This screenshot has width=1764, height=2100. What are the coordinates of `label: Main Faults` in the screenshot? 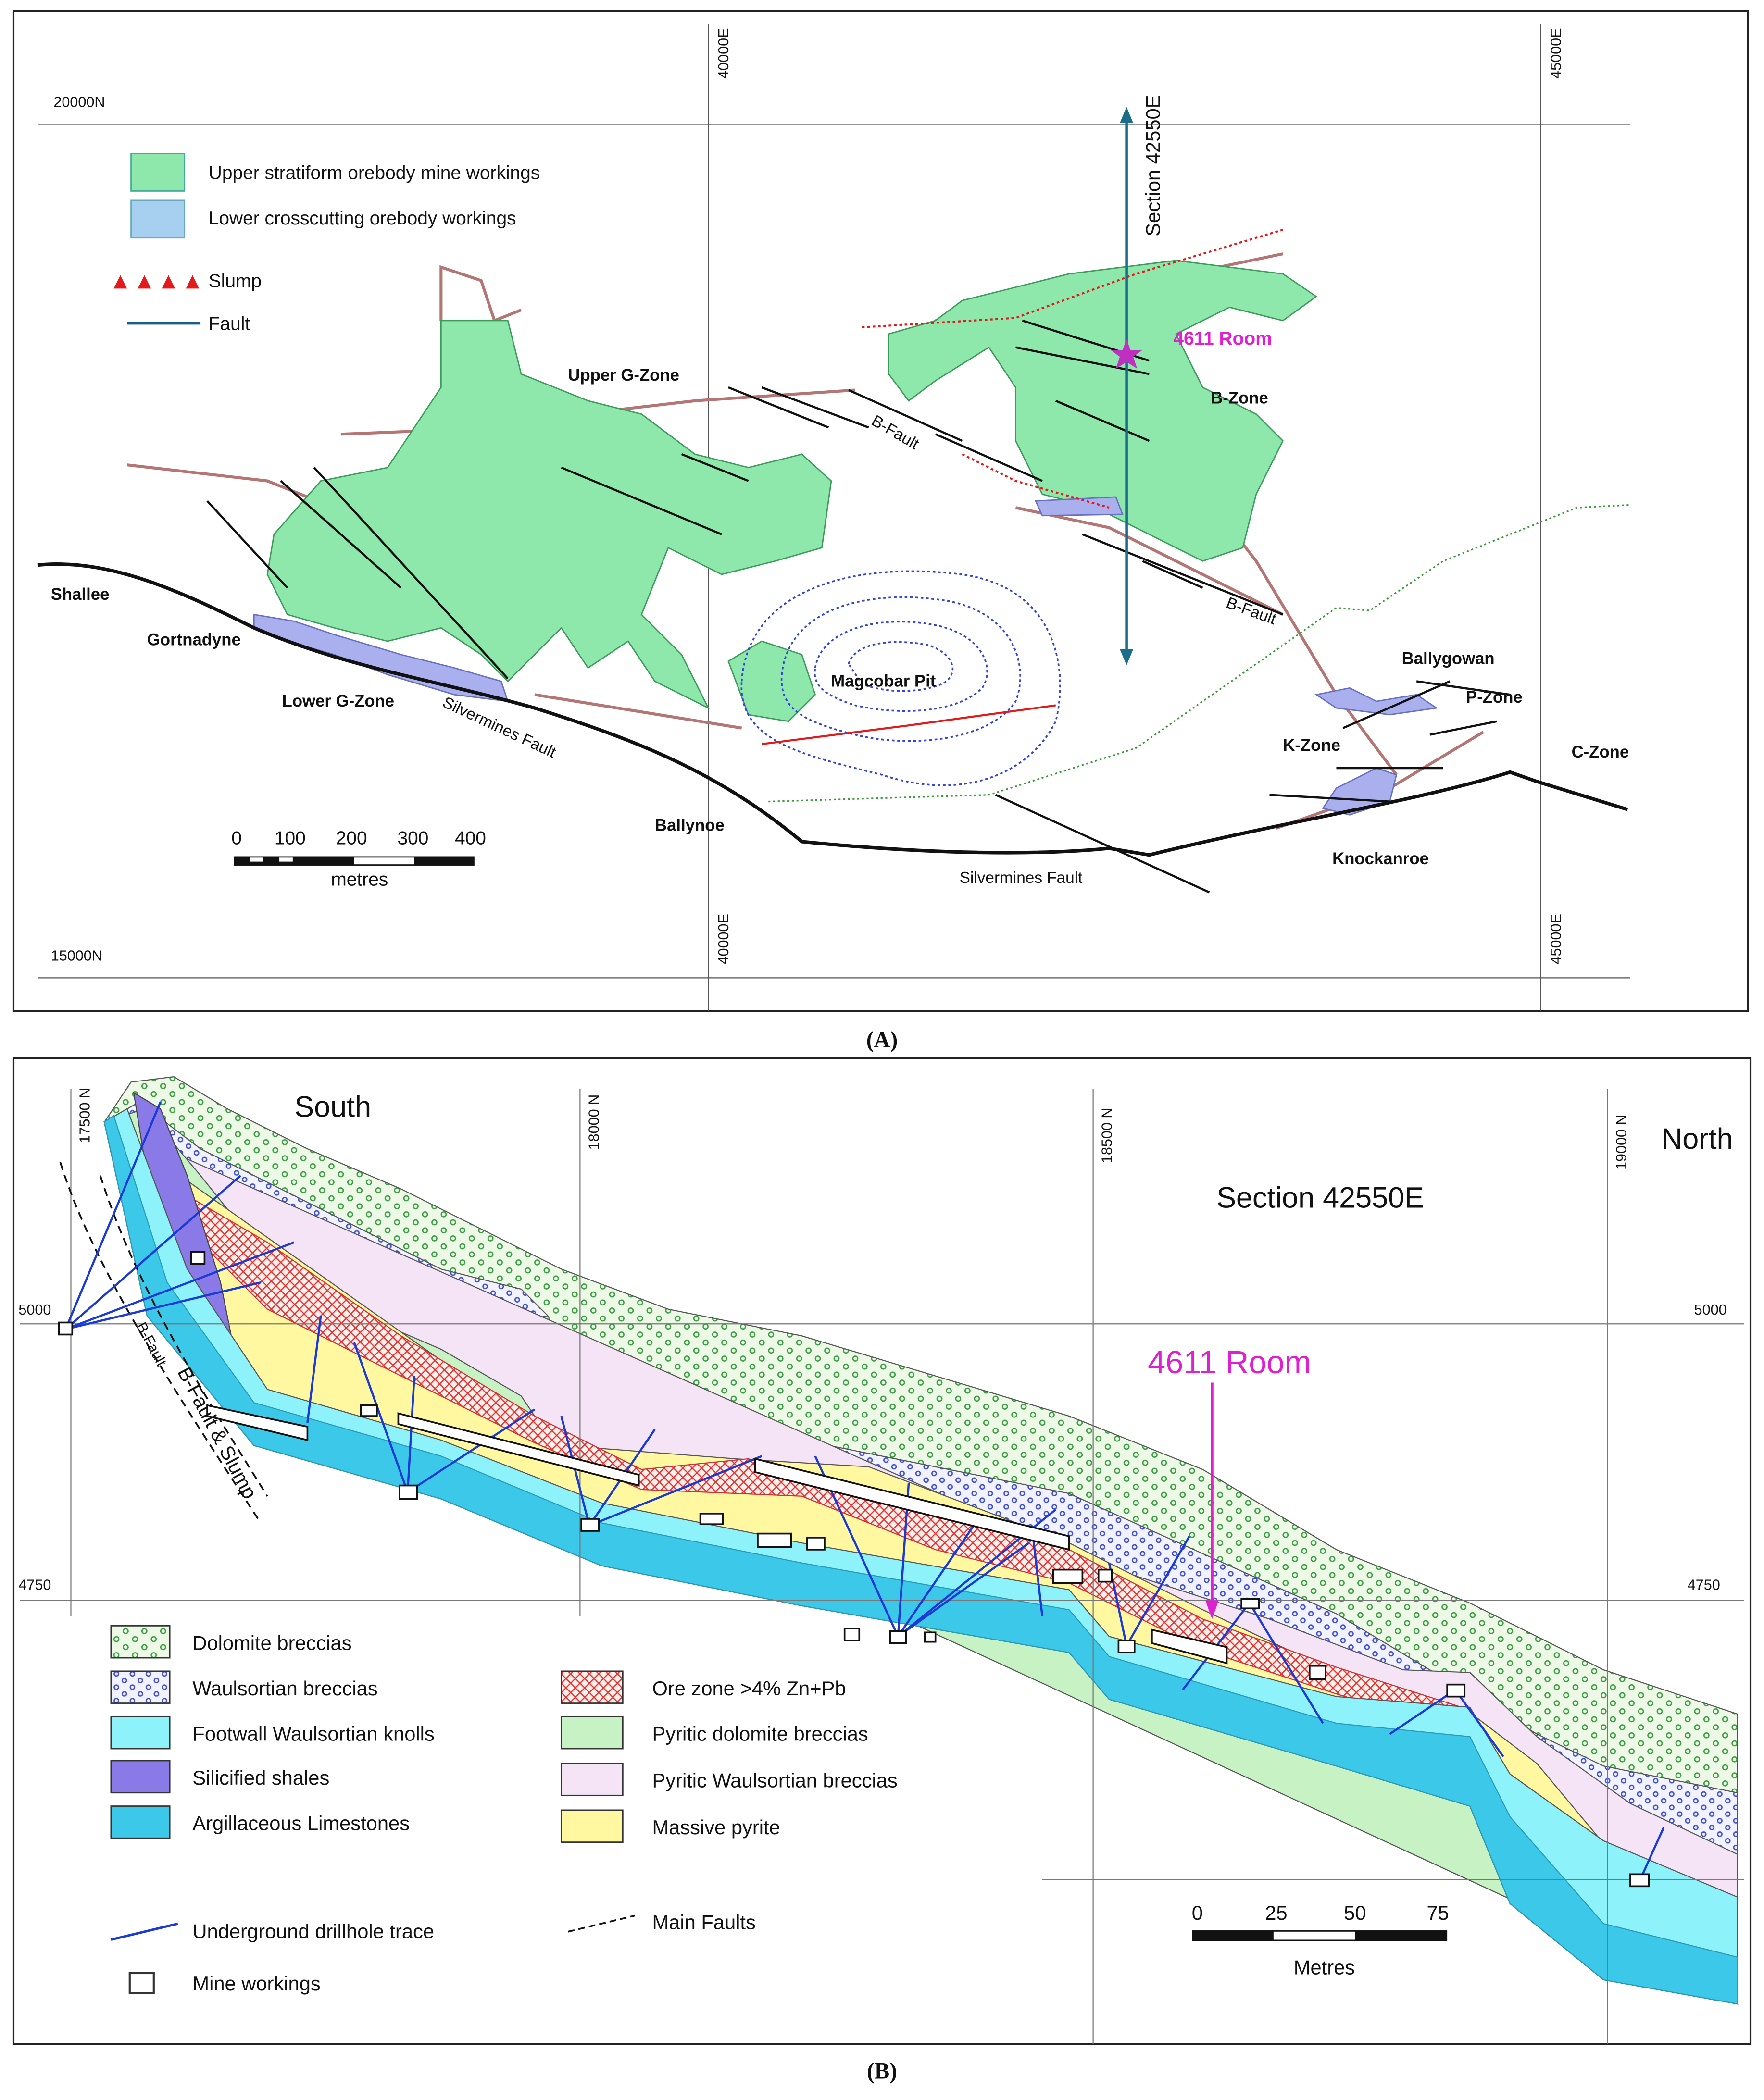 It's located at (703, 1922).